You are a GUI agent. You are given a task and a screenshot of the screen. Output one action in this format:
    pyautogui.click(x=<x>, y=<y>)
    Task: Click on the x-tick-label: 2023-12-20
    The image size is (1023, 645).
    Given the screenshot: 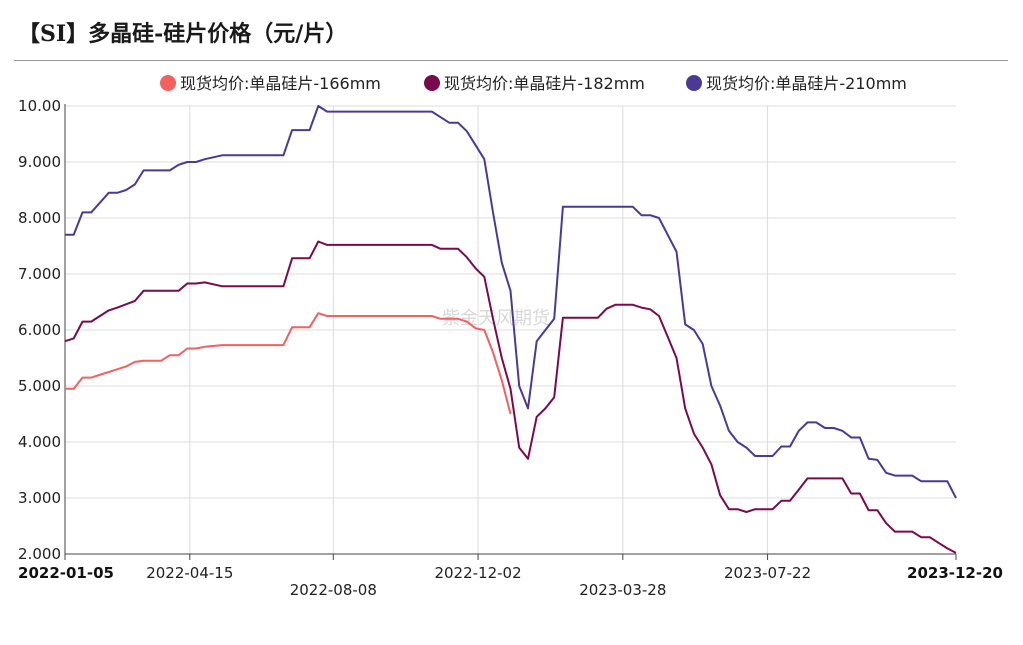 What is the action you would take?
    pyautogui.click(x=955, y=573)
    